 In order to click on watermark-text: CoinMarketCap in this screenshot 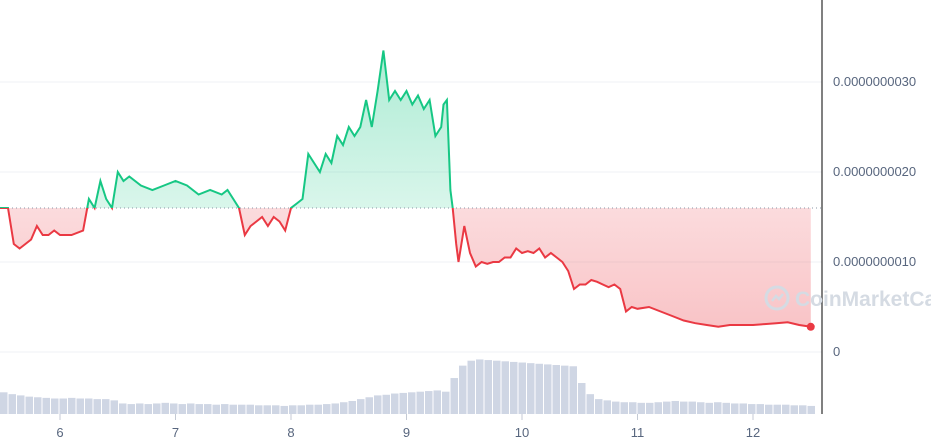, I will do `click(863, 299)`.